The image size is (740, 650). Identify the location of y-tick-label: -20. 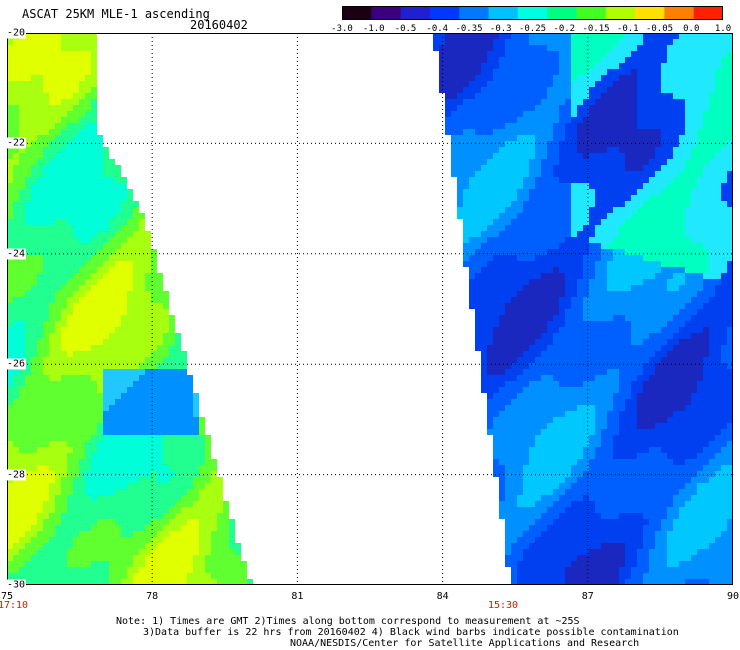
(16, 33).